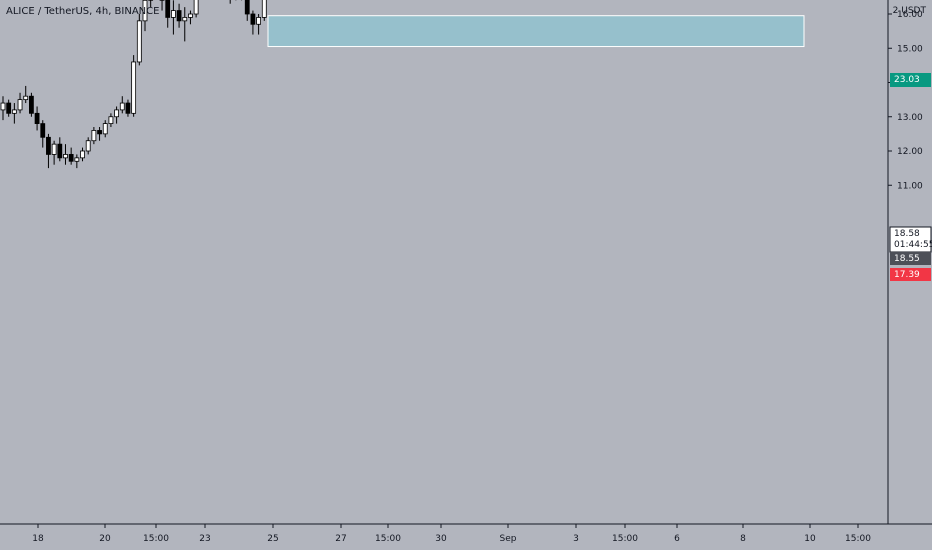 This screenshot has width=932, height=550. I want to click on x-tick-label: 20, so click(105, 539).